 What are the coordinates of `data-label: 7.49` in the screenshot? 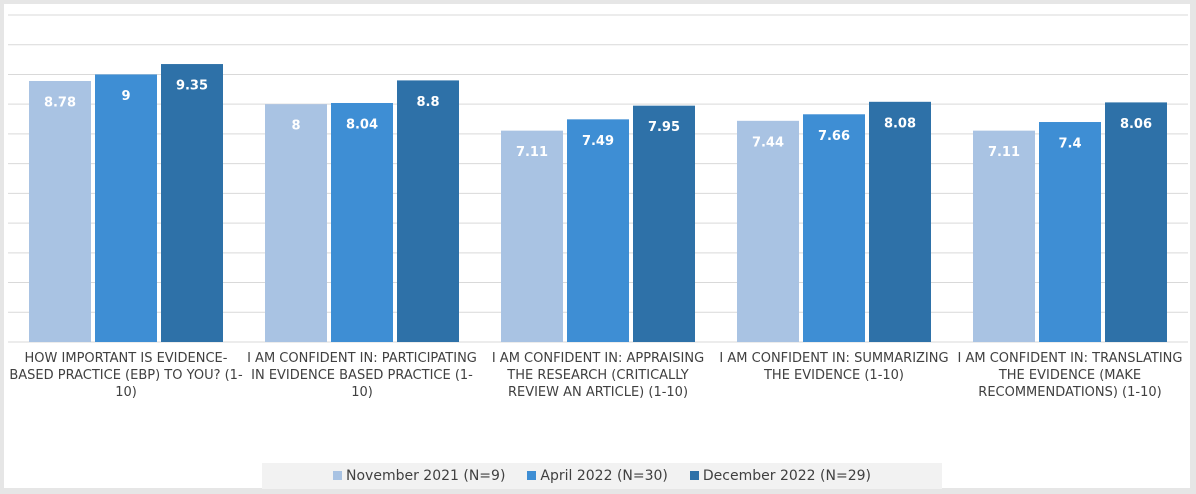 It's located at (598, 141).